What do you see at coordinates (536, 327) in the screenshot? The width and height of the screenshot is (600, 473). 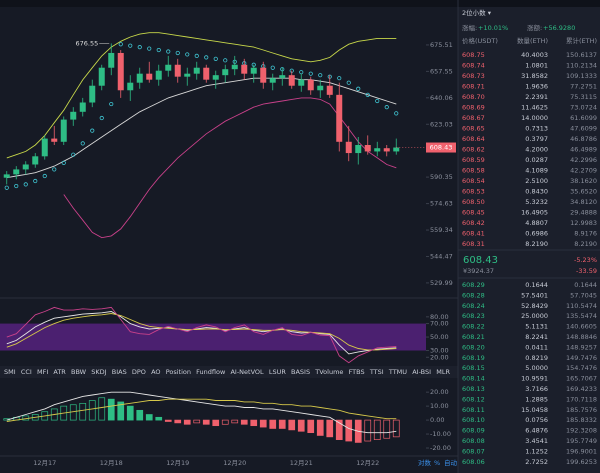 I see `row-amount: 5.1131` at bounding box center [536, 327].